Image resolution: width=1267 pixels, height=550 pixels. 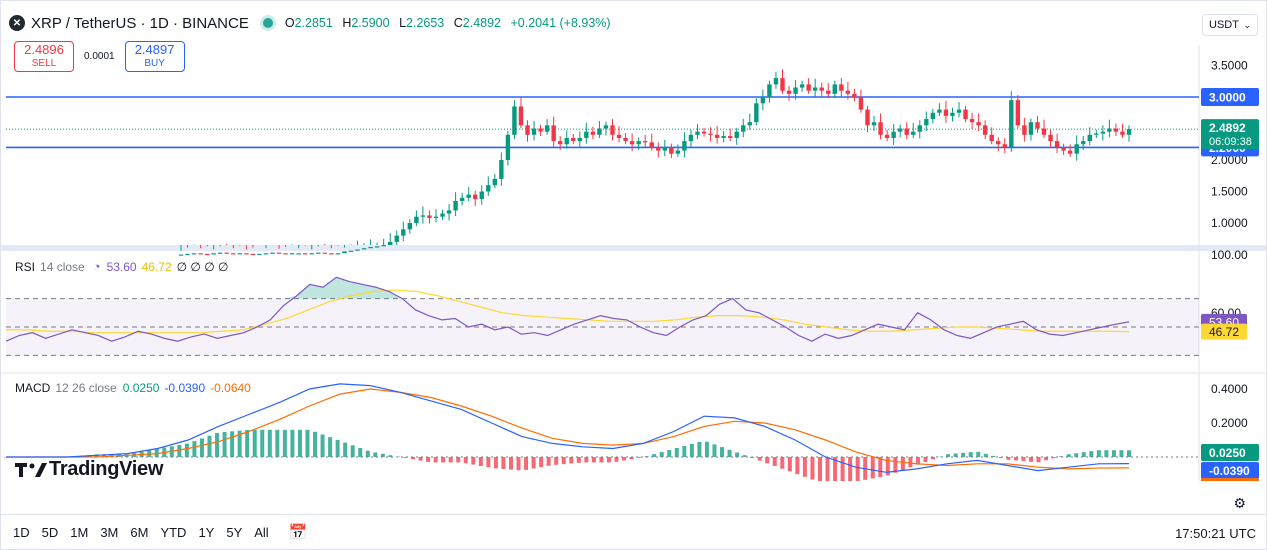 What do you see at coordinates (567, 288) in the screenshot?
I see `rsi-overbought-fill` at bounding box center [567, 288].